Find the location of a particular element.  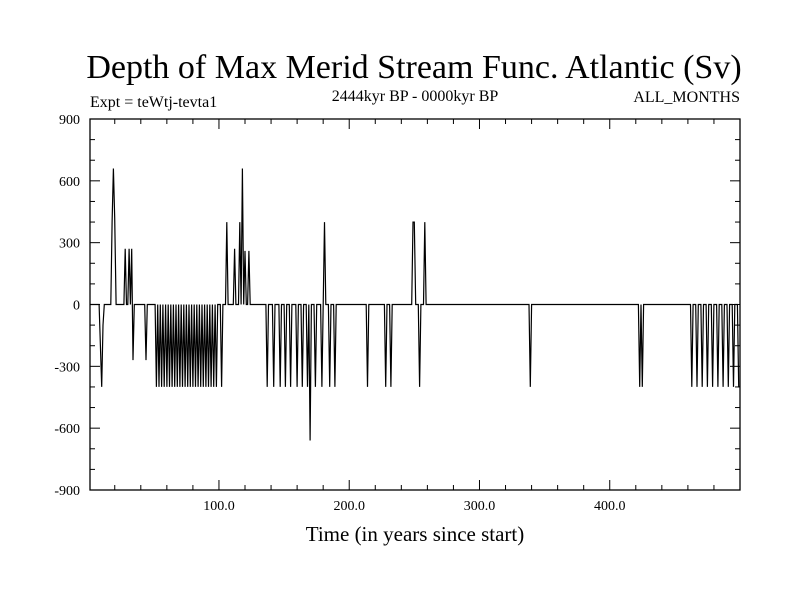

subtitle-center: 2444kyr BP - 0000kyr BP is located at coordinates (415, 96).